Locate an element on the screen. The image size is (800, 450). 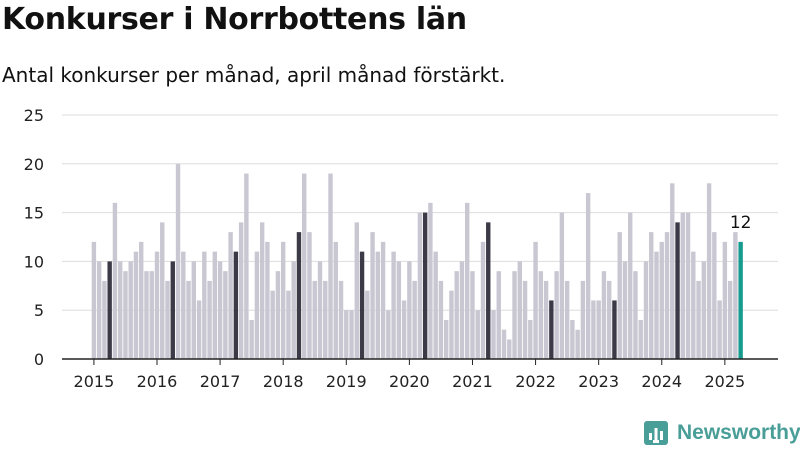
x-tick-label: 2025 is located at coordinates (725, 381).